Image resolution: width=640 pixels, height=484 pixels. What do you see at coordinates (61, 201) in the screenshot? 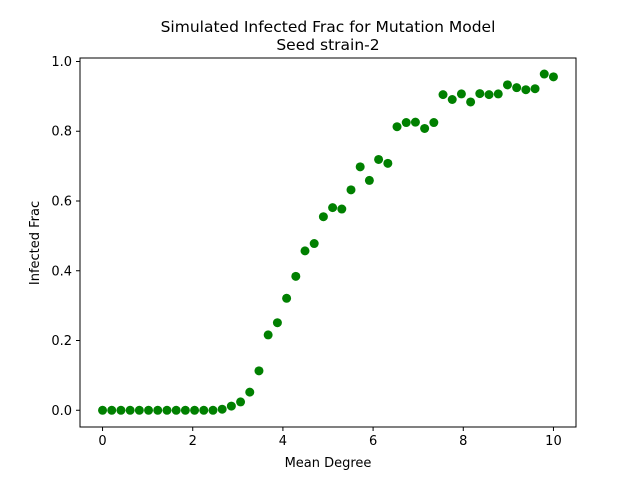
I see `y-tick-label: 0.6` at bounding box center [61, 201].